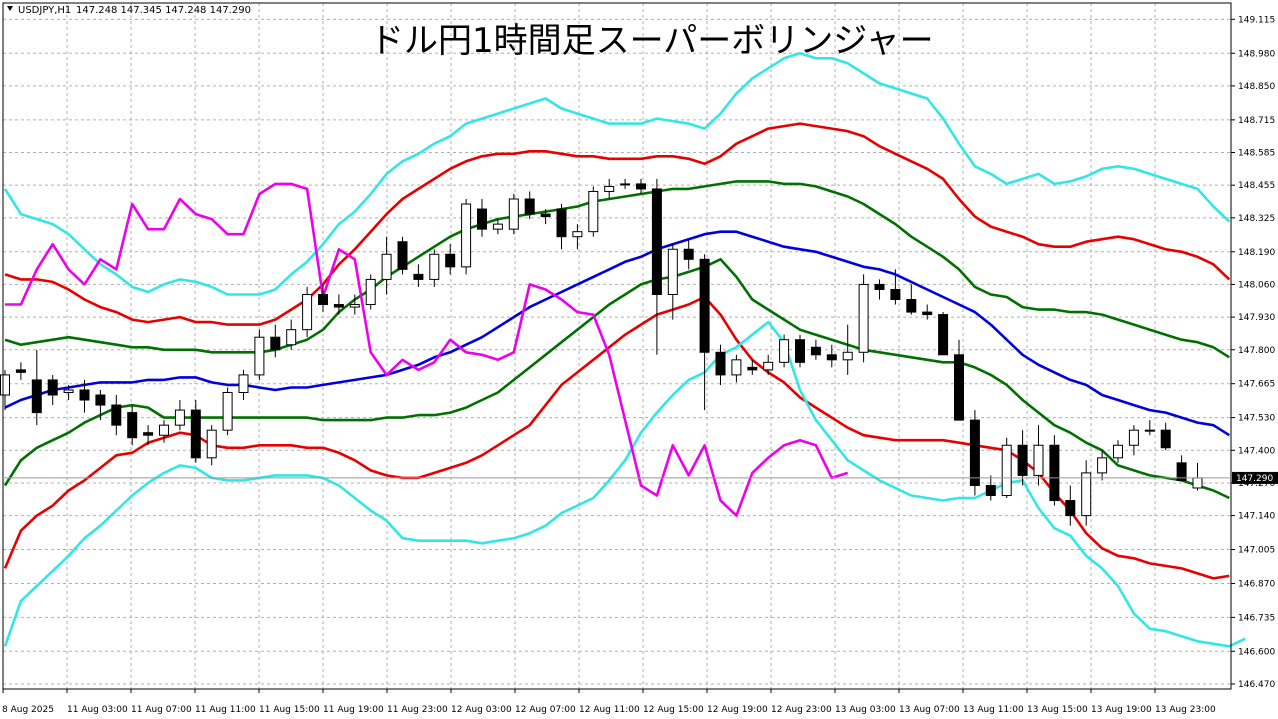  I want to click on x-tick-label: 12 Aug 07:00, so click(545, 710).